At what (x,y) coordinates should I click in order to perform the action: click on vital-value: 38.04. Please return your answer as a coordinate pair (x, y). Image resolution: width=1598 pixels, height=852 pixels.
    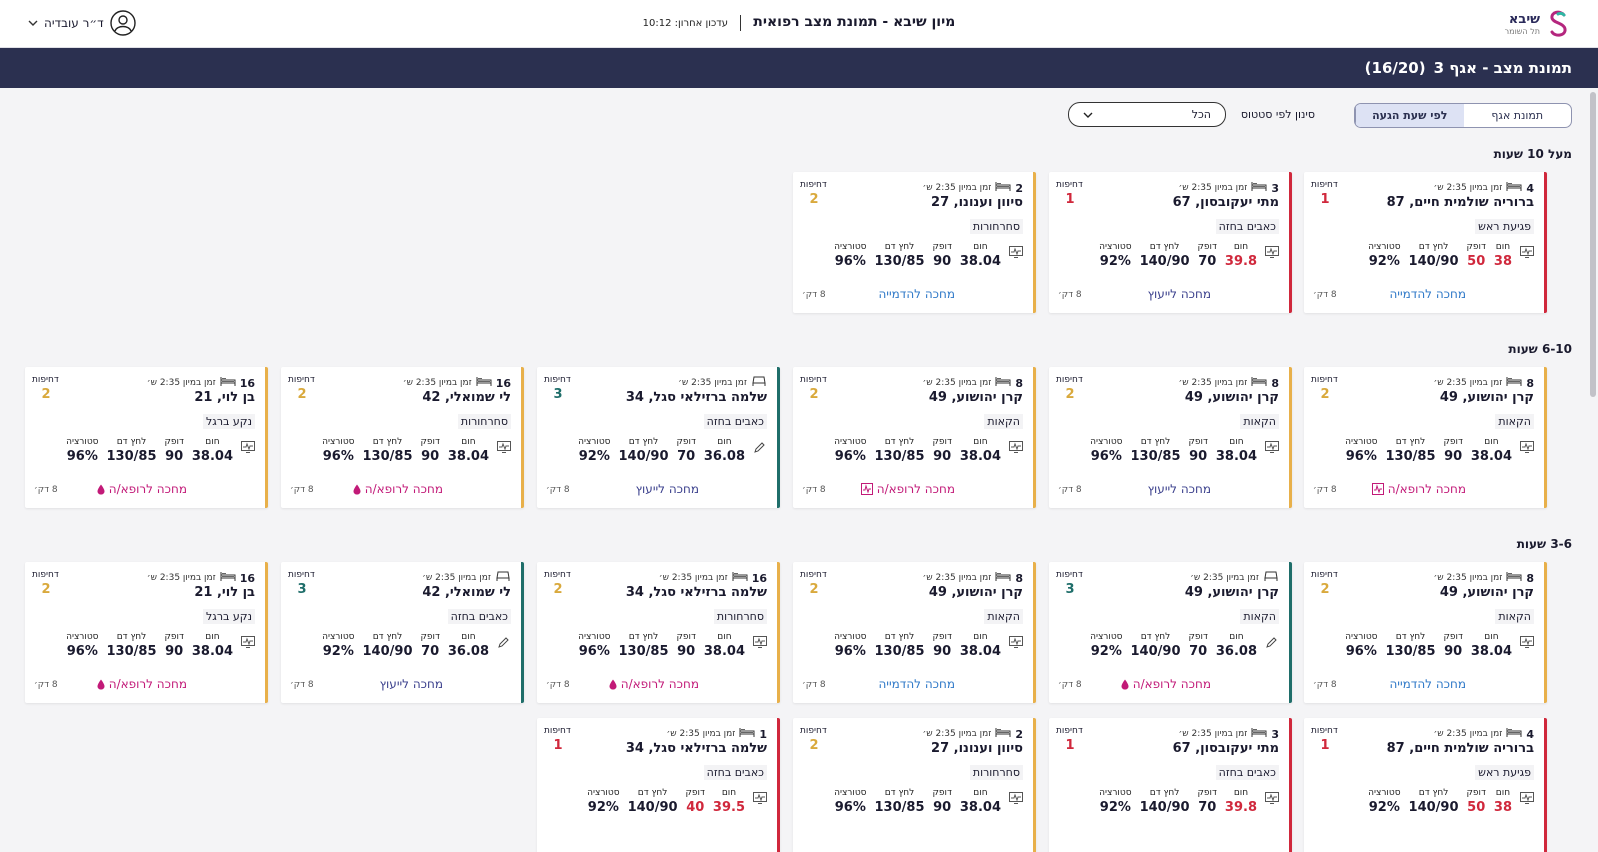
    Looking at the image, I should click on (980, 651).